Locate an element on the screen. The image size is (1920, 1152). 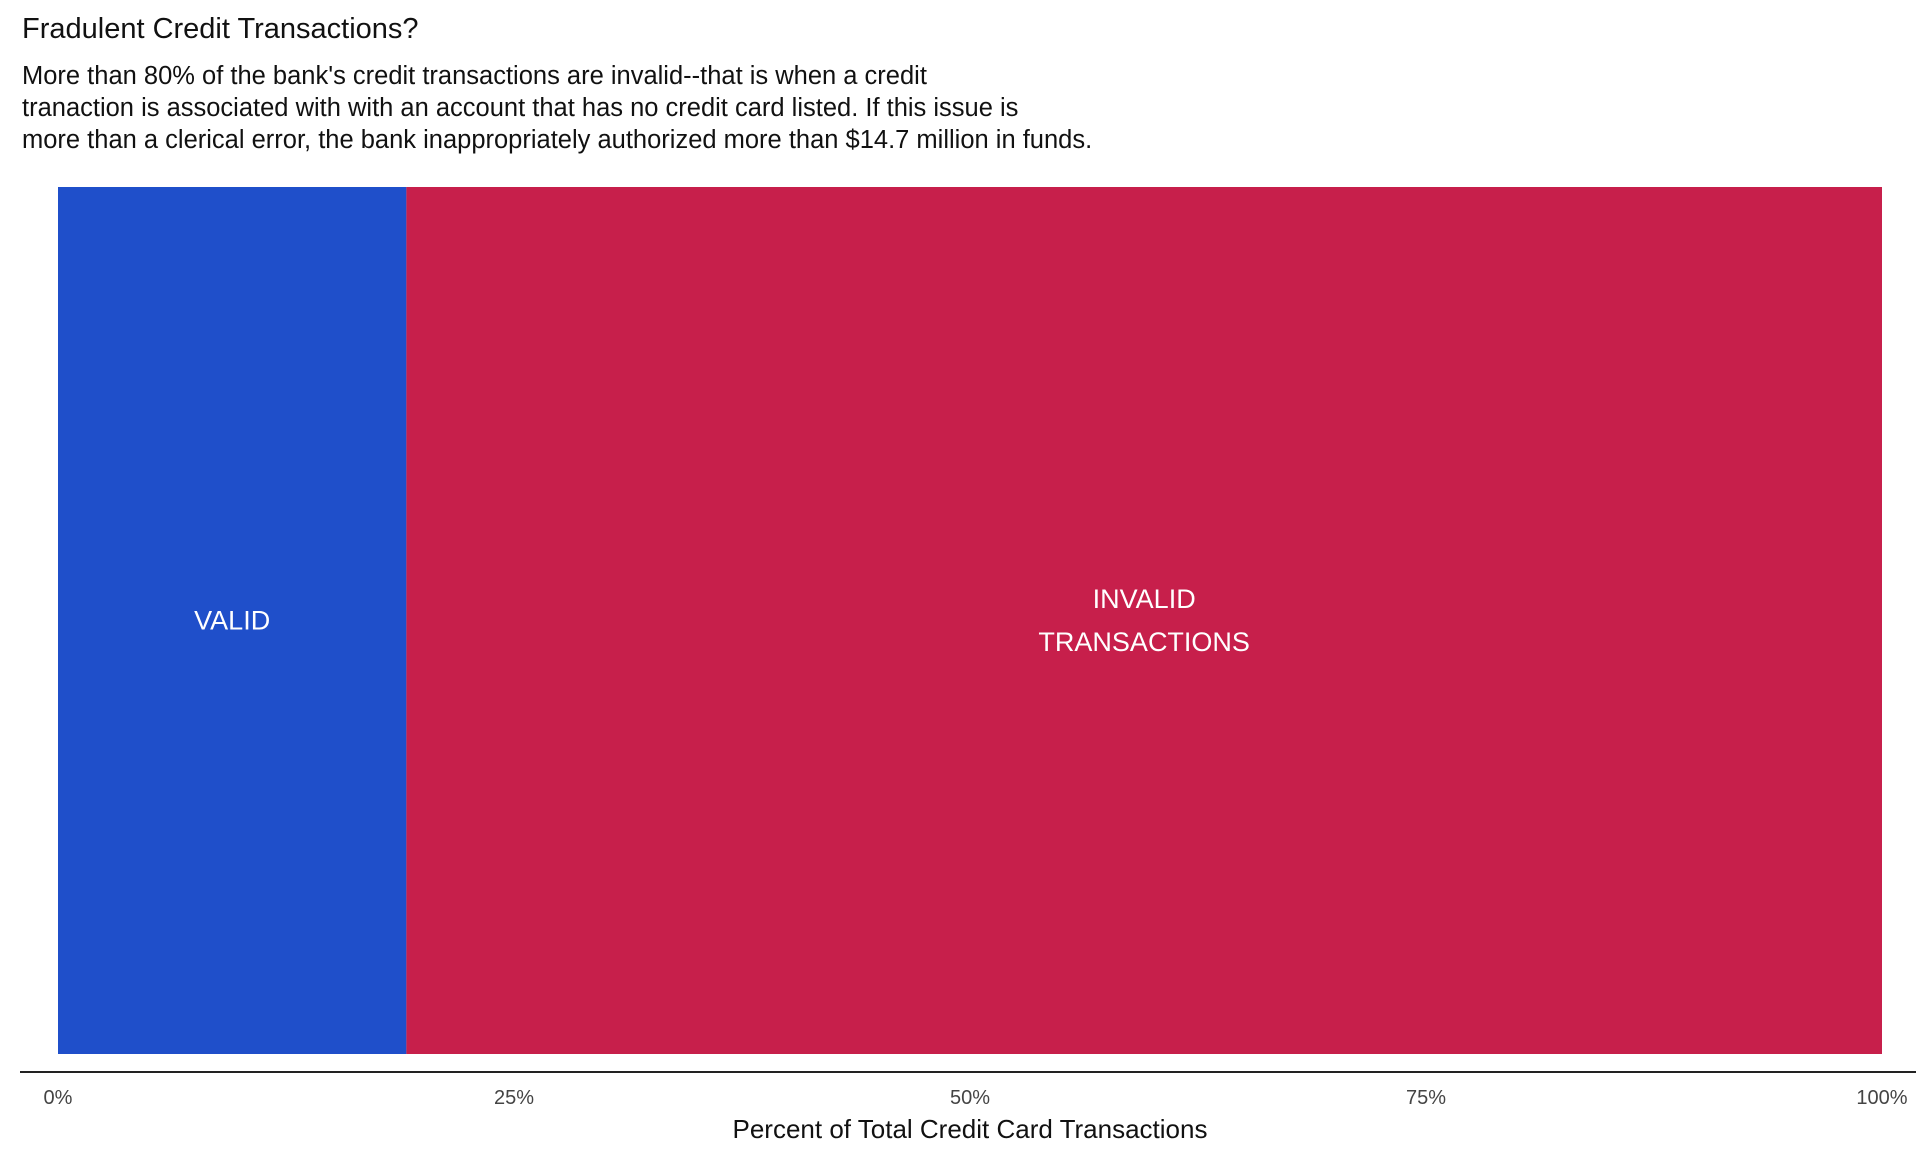
x-tick-label: 75% is located at coordinates (1426, 1098).